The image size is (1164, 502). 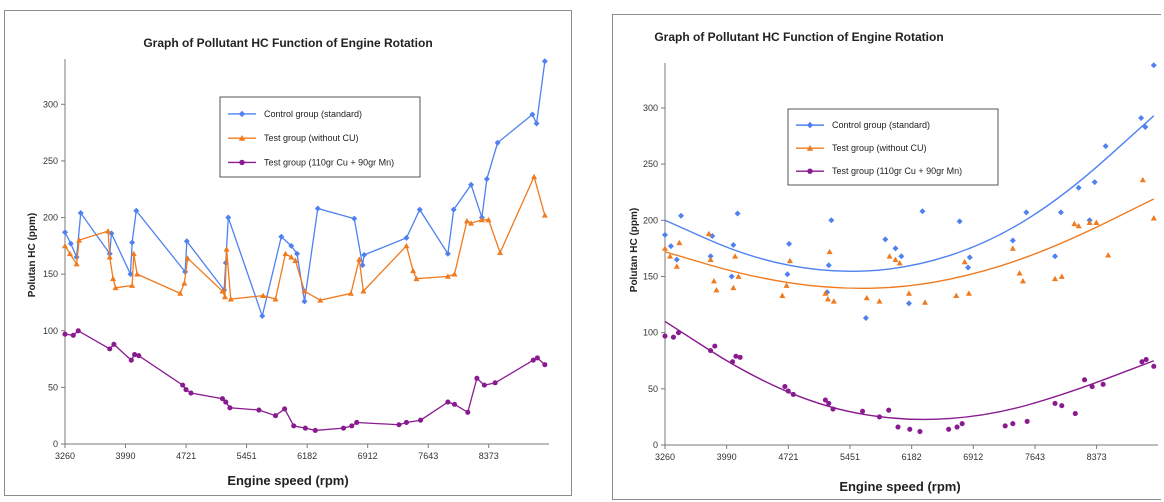 I want to click on legend-label: Control group (standard), so click(x=313, y=114).